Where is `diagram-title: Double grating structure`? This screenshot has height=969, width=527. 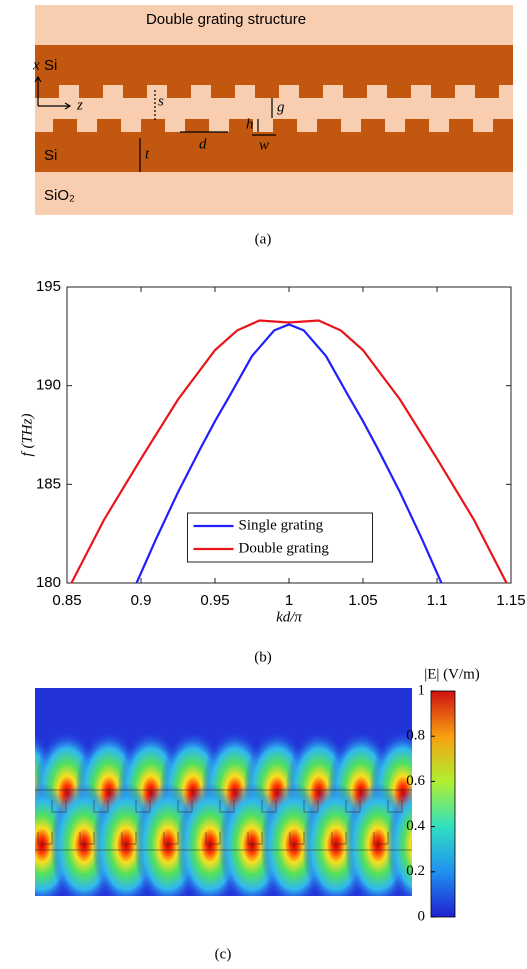 diagram-title: Double grating structure is located at coordinates (226, 19).